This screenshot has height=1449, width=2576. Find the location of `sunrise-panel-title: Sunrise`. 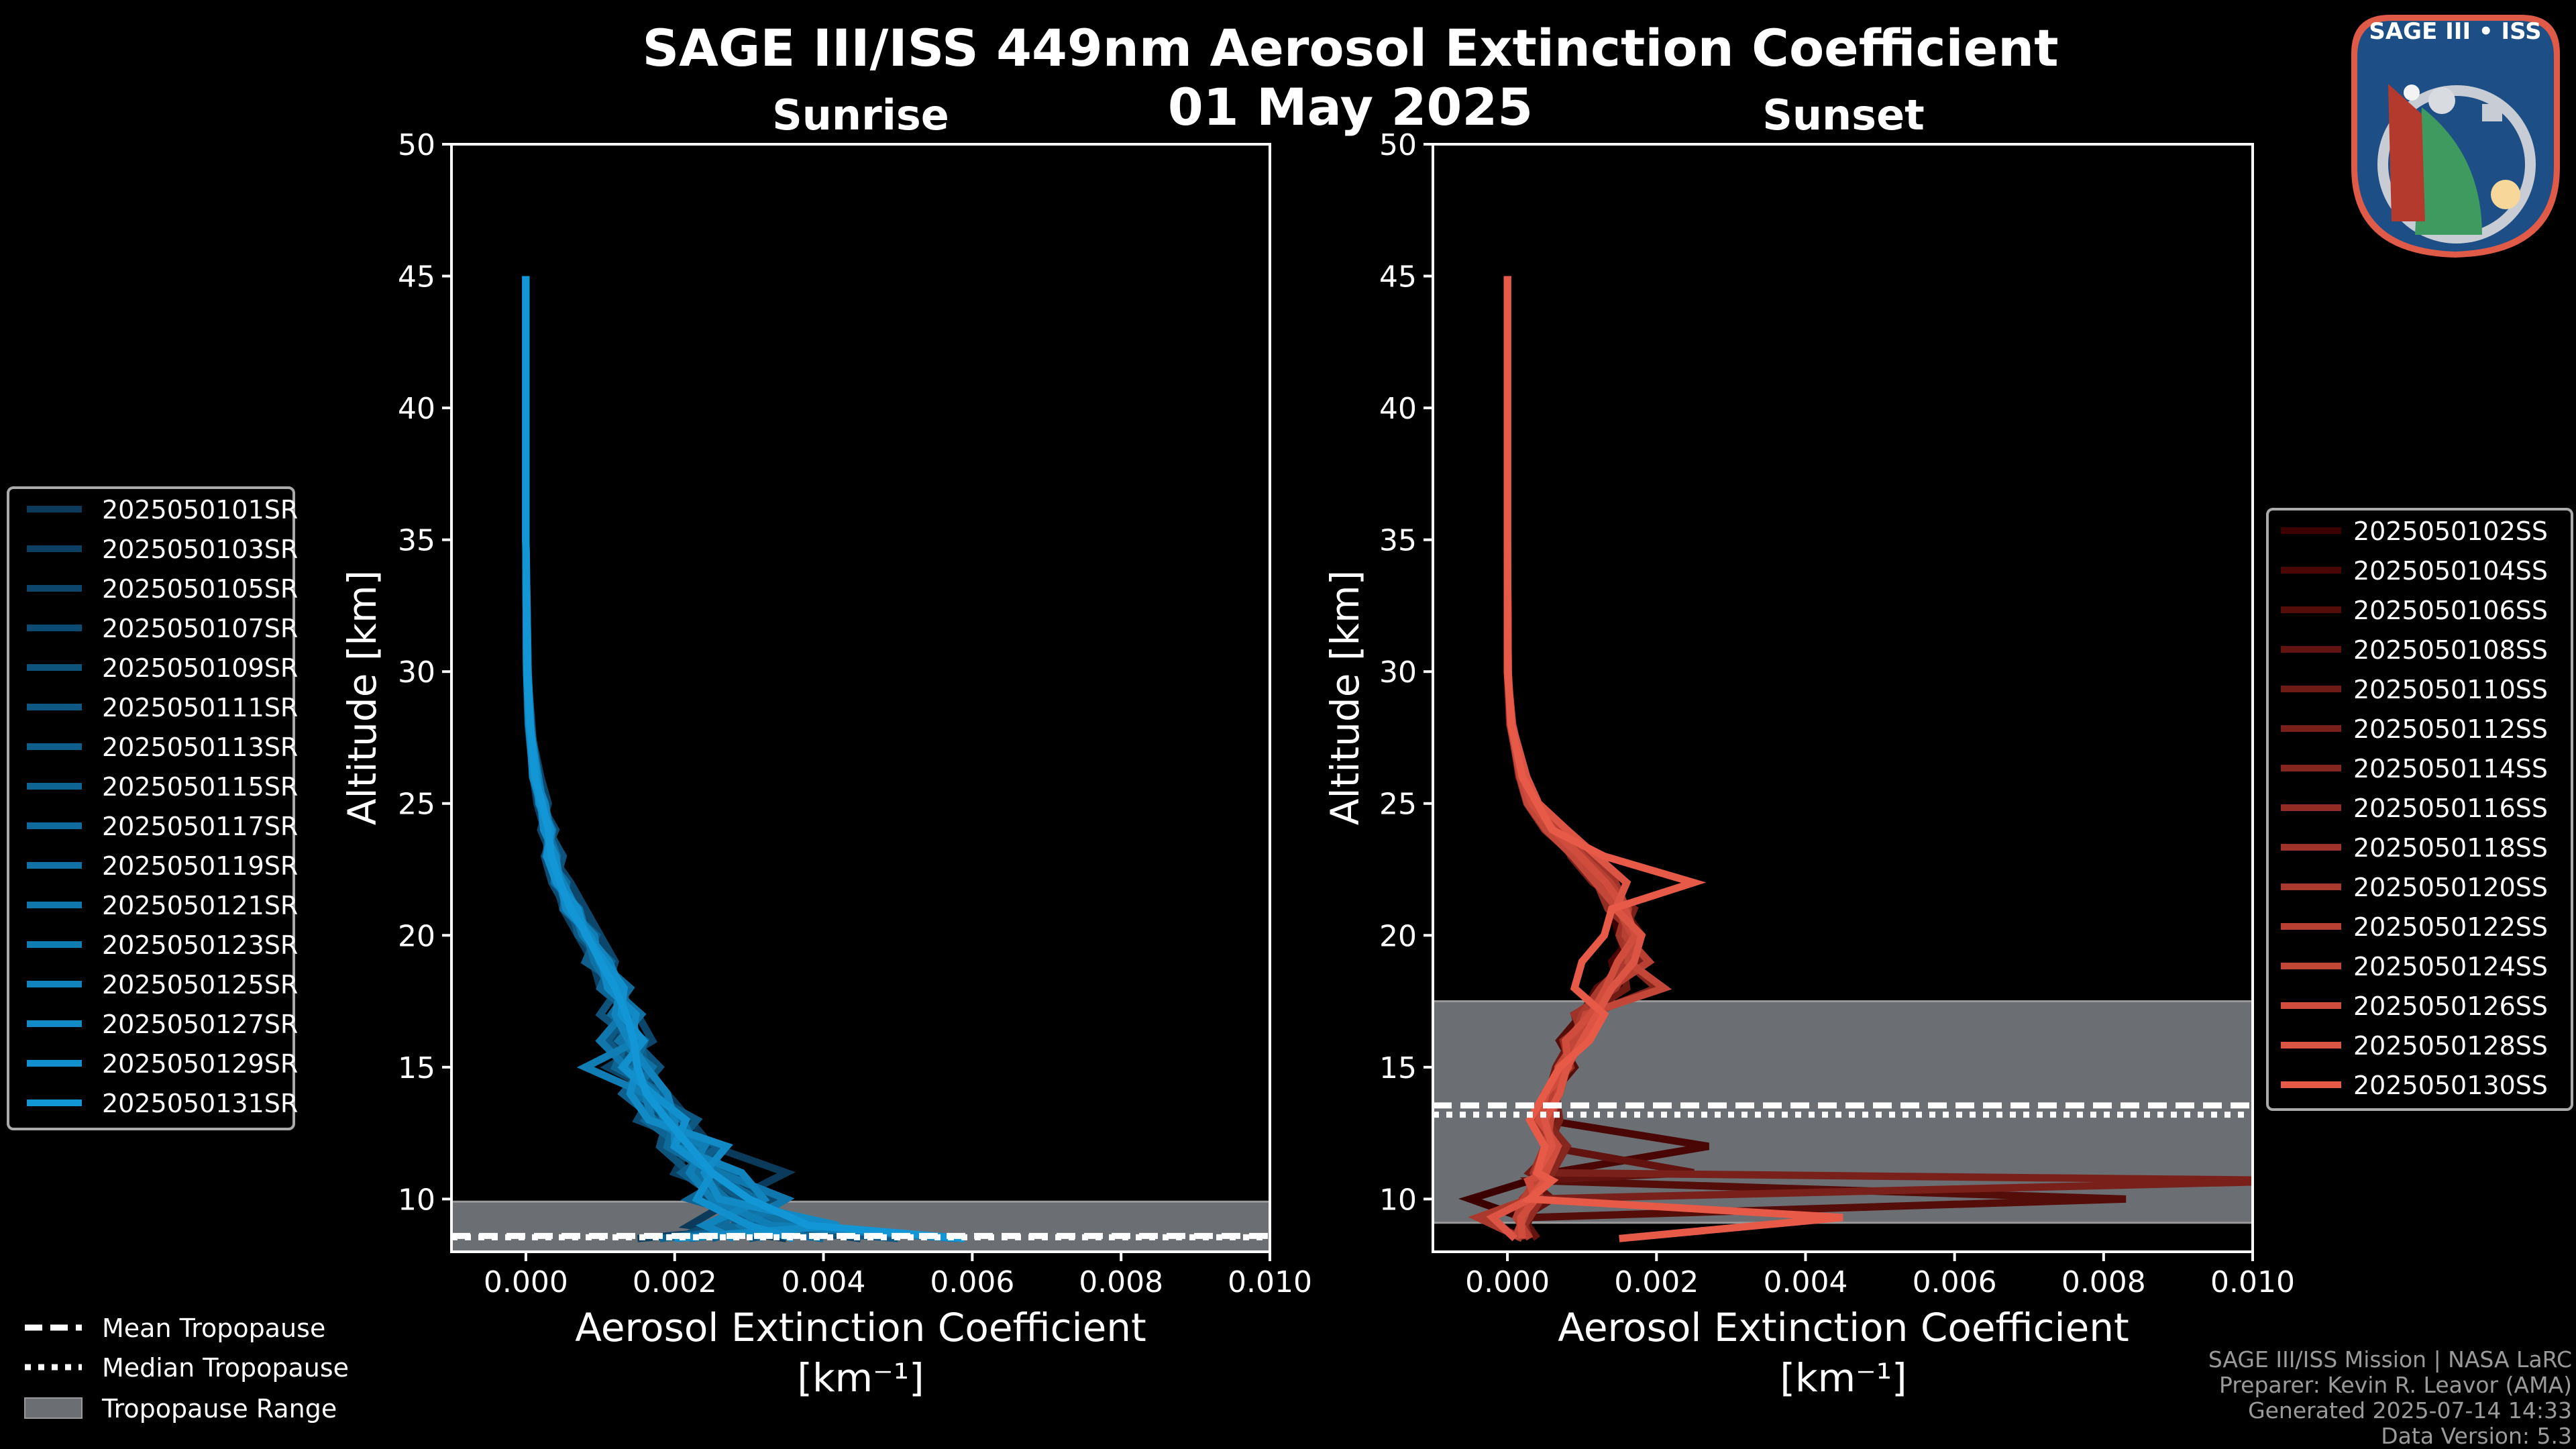

sunrise-panel-title: Sunrise is located at coordinates (860, 115).